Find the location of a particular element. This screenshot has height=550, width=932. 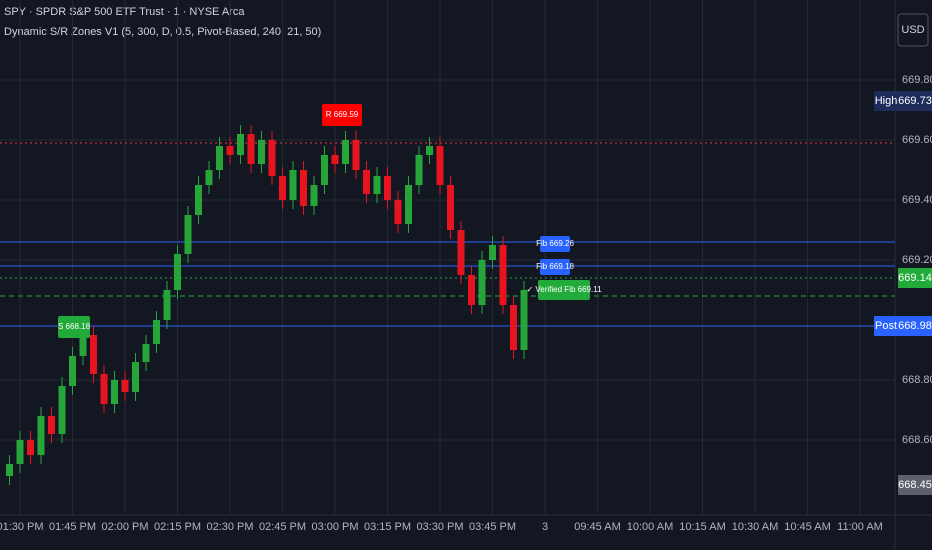

currency: USD is located at coordinates (912, 30).